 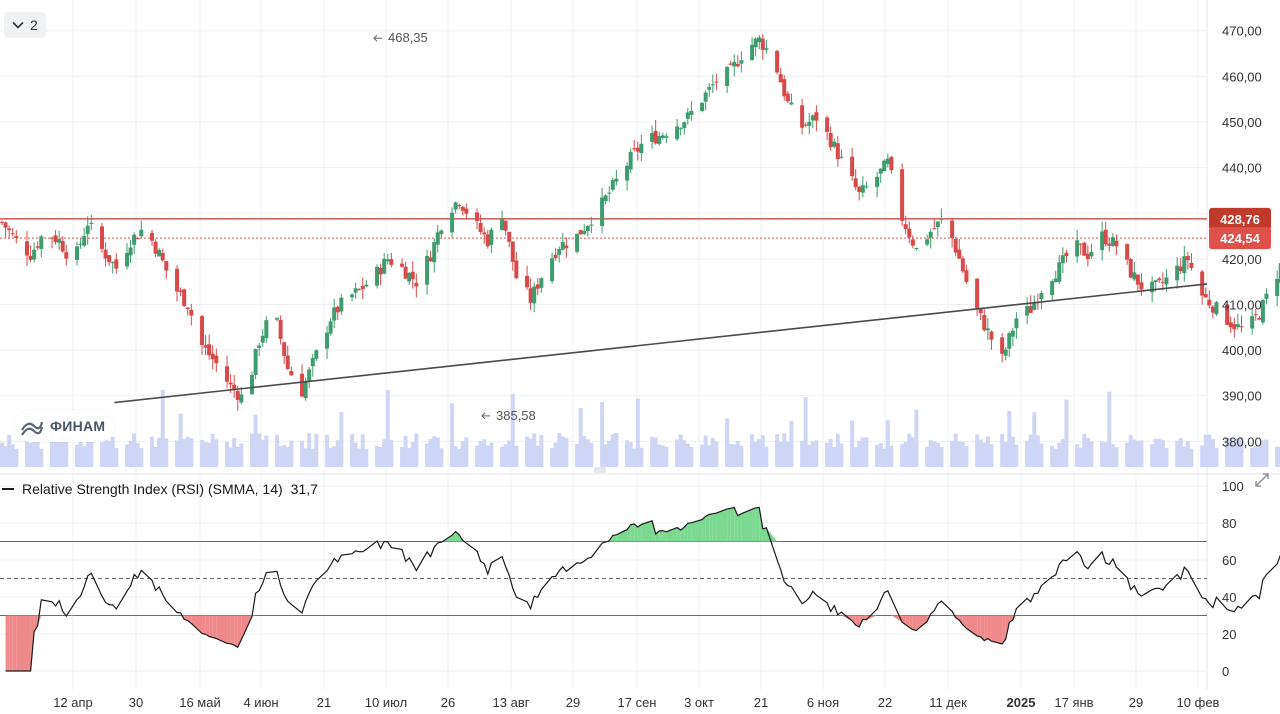 What do you see at coordinates (1262, 480) in the screenshot?
I see `expand-icon` at bounding box center [1262, 480].